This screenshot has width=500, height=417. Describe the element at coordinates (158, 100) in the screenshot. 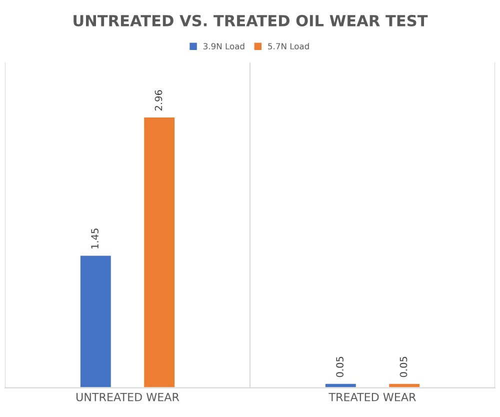

I see `data-label: 2.96` at that location.